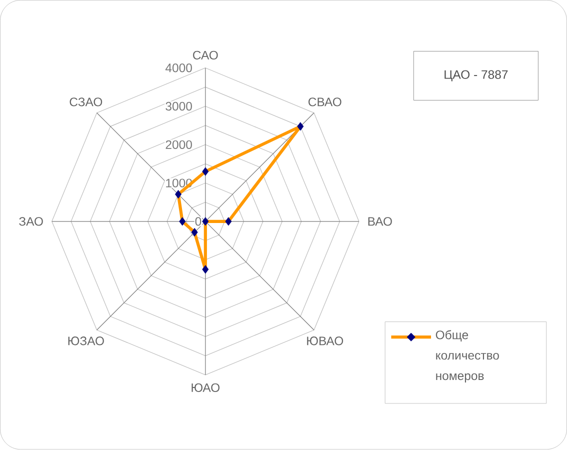 This screenshot has height=450, width=567. What do you see at coordinates (206, 388) in the screenshot?
I see `spoke-label: ЮАО` at bounding box center [206, 388].